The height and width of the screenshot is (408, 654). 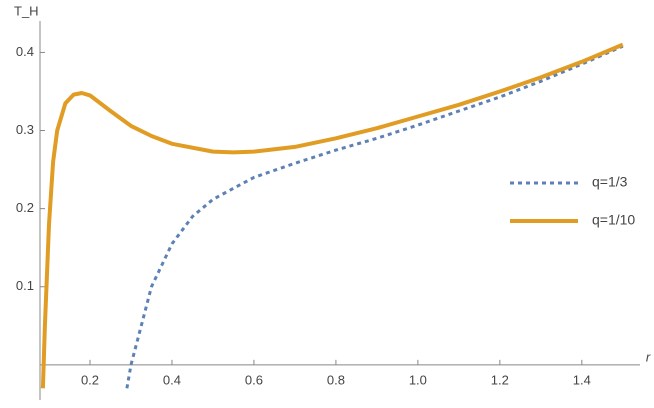 What do you see at coordinates (25, 285) in the screenshot?
I see `y-tick-label: 0.1` at bounding box center [25, 285].